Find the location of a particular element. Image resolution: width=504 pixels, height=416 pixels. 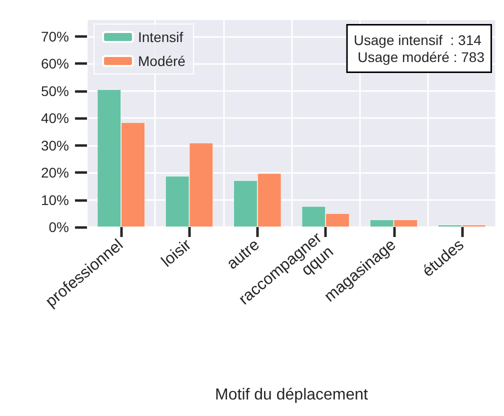

y-tick-label: 0% is located at coordinates (58, 227).